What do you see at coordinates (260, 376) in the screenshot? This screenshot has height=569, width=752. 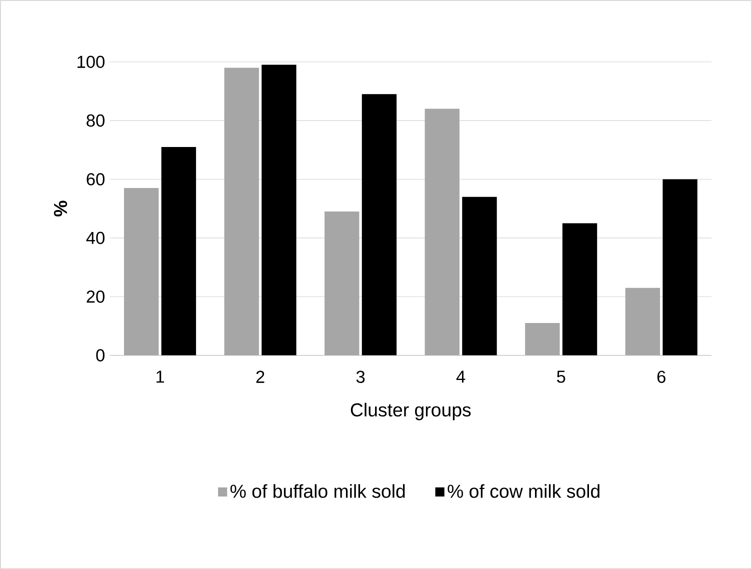 I see `x-tick-label: 2` at bounding box center [260, 376].